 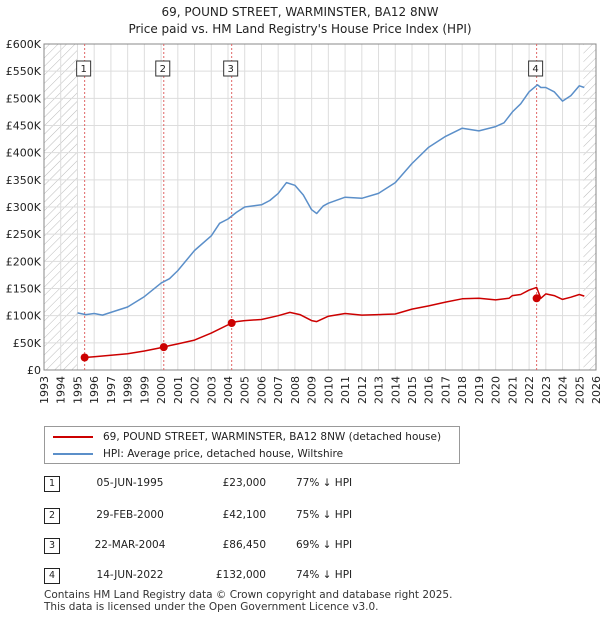 I want to click on y-tick-label: £400K, so click(x=24, y=153).